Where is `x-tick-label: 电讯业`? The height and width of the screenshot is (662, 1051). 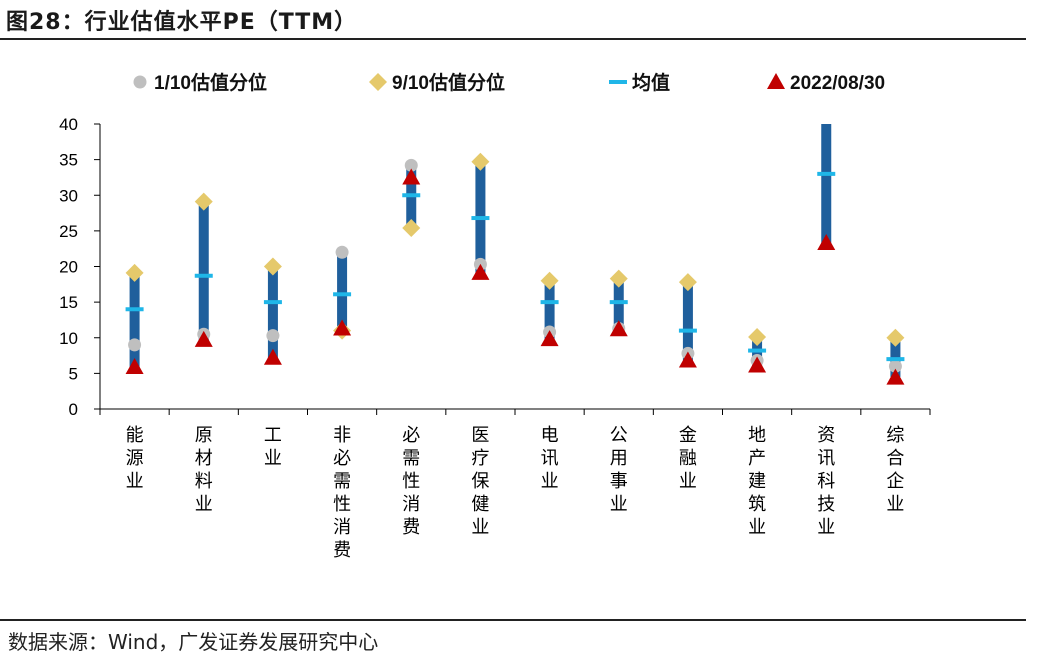
x-tick-label: 电讯业 is located at coordinates (550, 458).